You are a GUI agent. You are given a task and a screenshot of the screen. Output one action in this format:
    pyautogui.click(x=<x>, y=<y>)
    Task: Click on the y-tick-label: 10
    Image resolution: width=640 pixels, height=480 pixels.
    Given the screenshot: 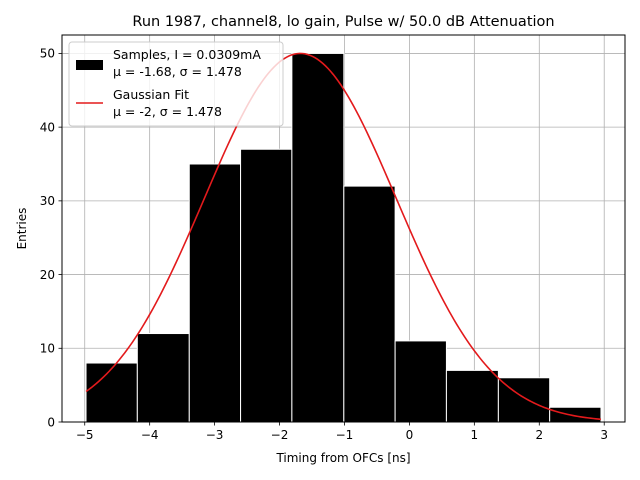 What is the action you would take?
    pyautogui.click(x=47, y=349)
    